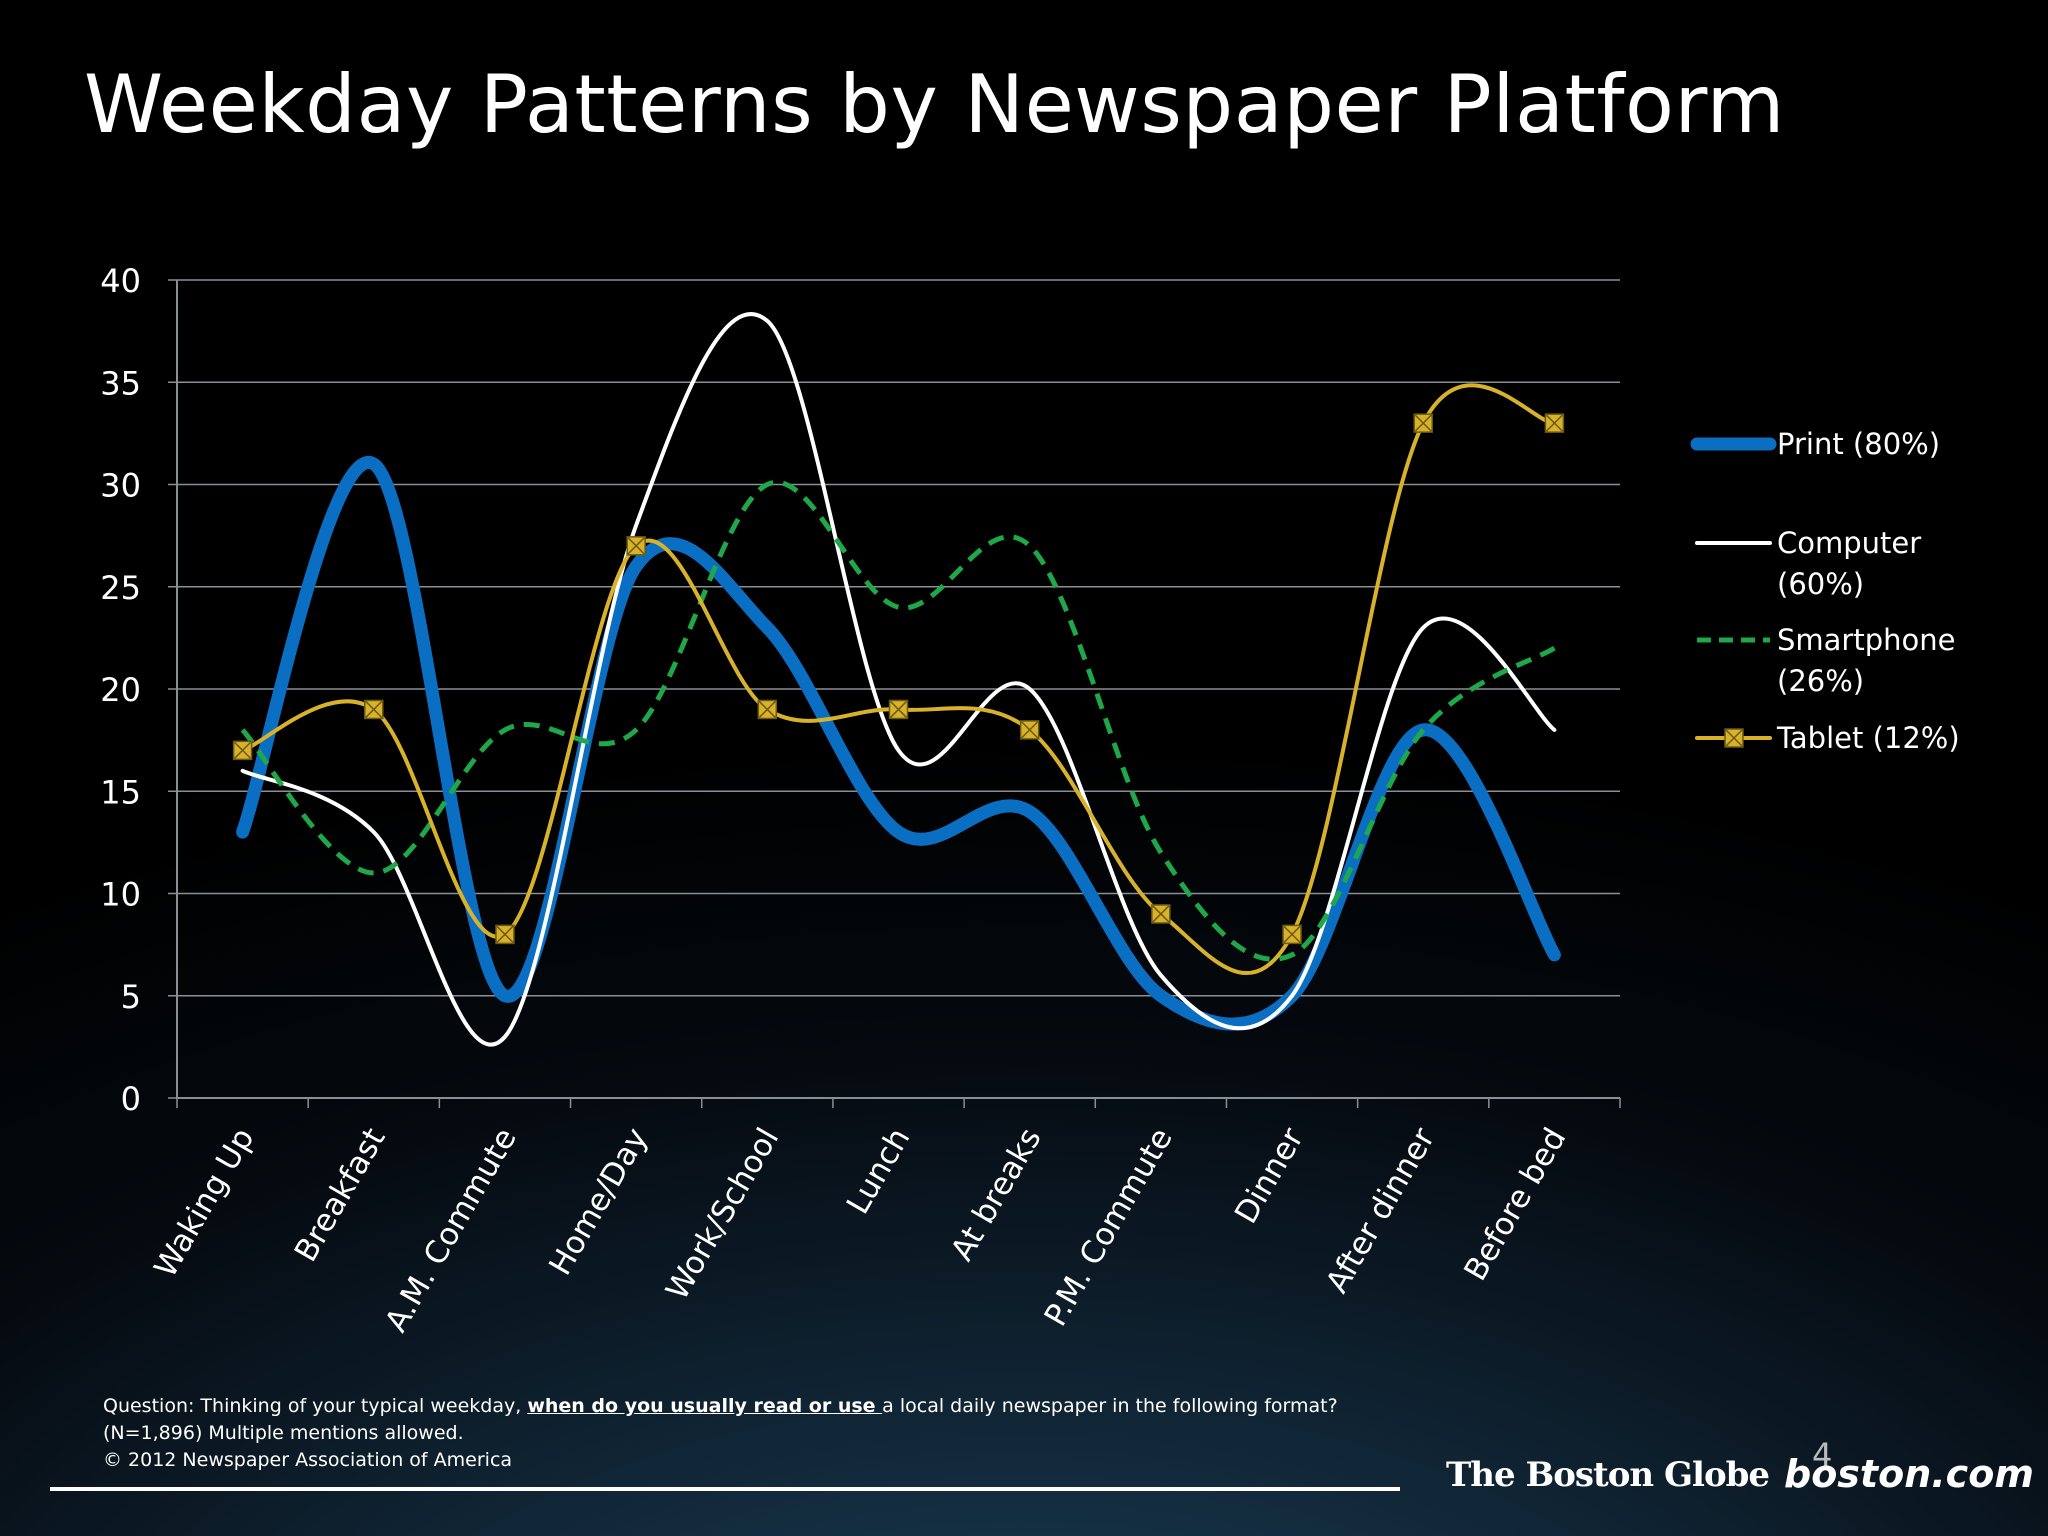 This screenshot has height=1536, width=2048. What do you see at coordinates (1849, 563) in the screenshot?
I see `legend-label: Computer (60%)` at bounding box center [1849, 563].